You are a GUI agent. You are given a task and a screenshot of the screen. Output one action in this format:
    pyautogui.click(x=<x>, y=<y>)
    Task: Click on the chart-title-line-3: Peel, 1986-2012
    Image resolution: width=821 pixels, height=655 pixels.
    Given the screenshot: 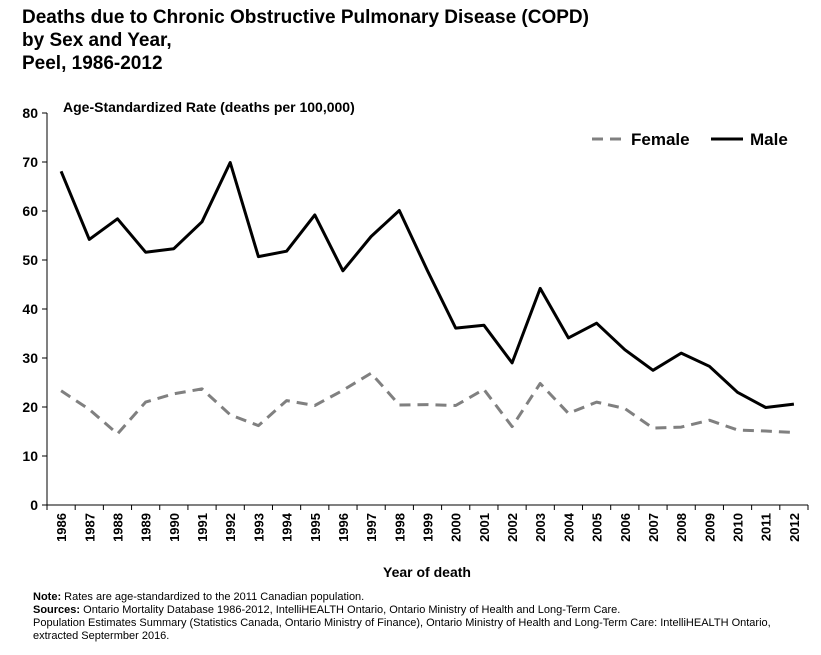 What is the action you would take?
    pyautogui.click(x=92, y=63)
    